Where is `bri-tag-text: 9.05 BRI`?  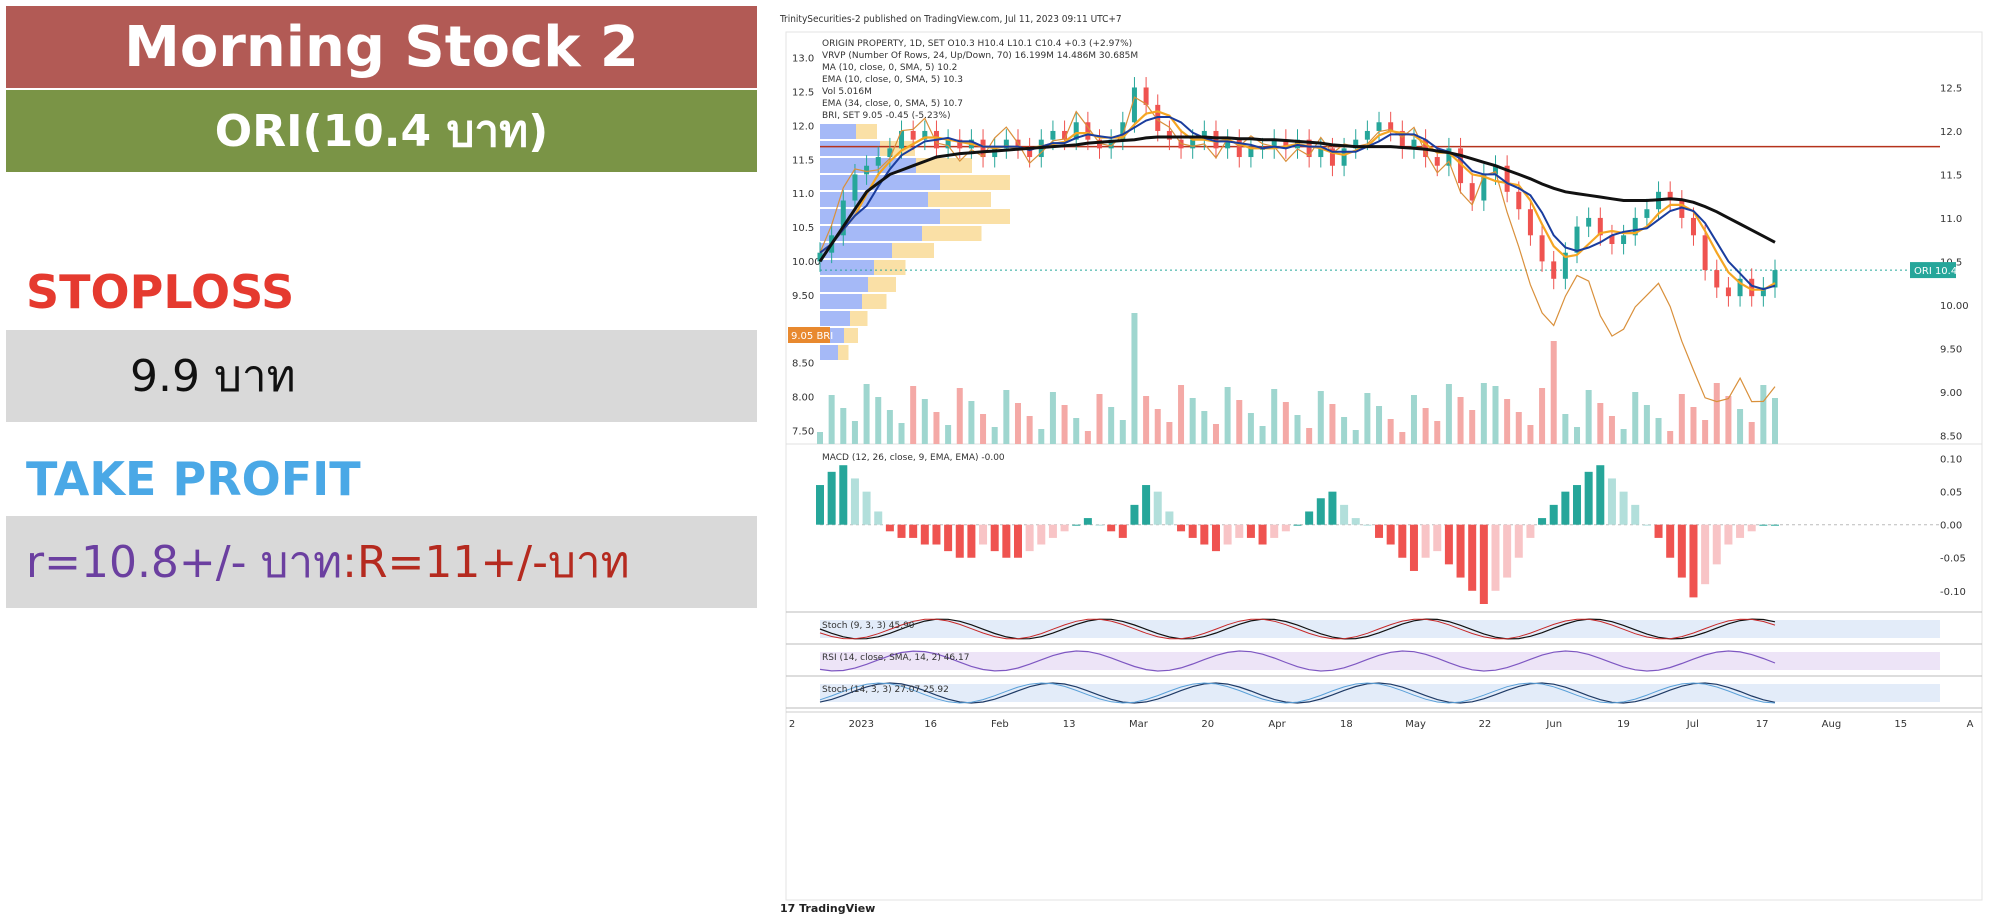 bri-tag-text: 9.05 BRI is located at coordinates (812, 336).